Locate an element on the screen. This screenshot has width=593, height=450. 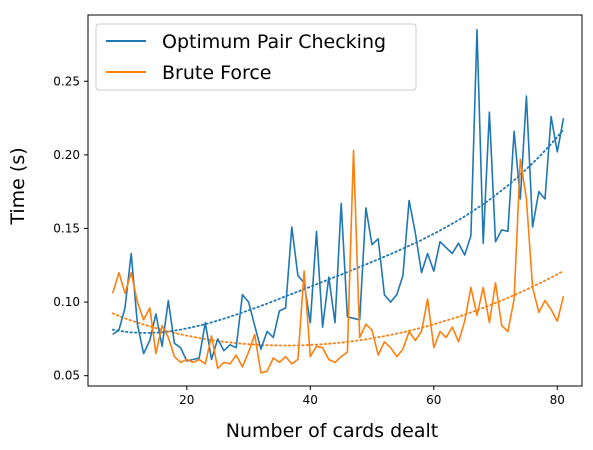
y-tick-label: 0.15 is located at coordinates (66, 228).